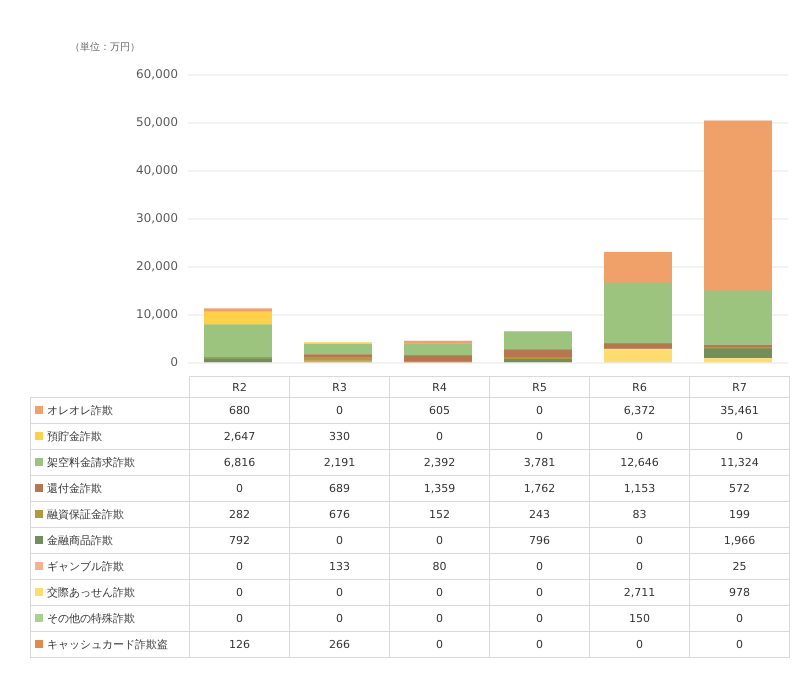  What do you see at coordinates (440, 489) in the screenshot?
I see `data-label: 1,359` at bounding box center [440, 489].